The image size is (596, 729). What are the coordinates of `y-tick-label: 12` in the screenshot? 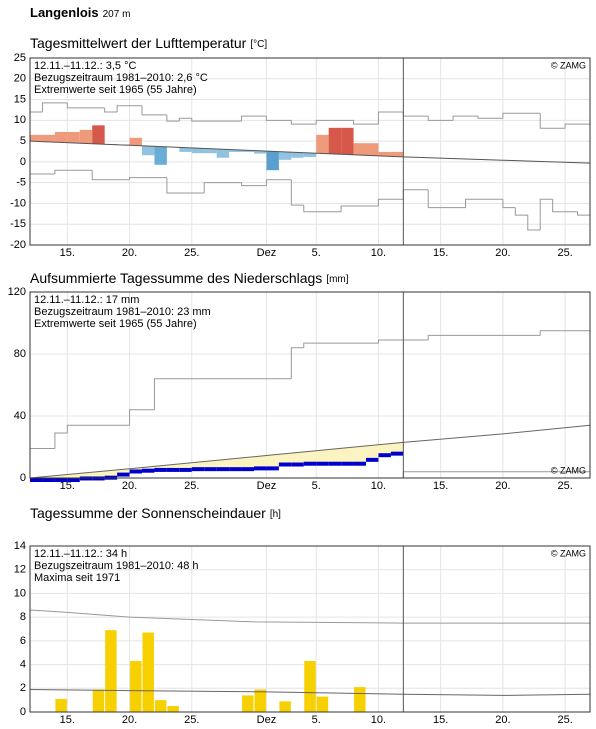 It's located at (20, 570).